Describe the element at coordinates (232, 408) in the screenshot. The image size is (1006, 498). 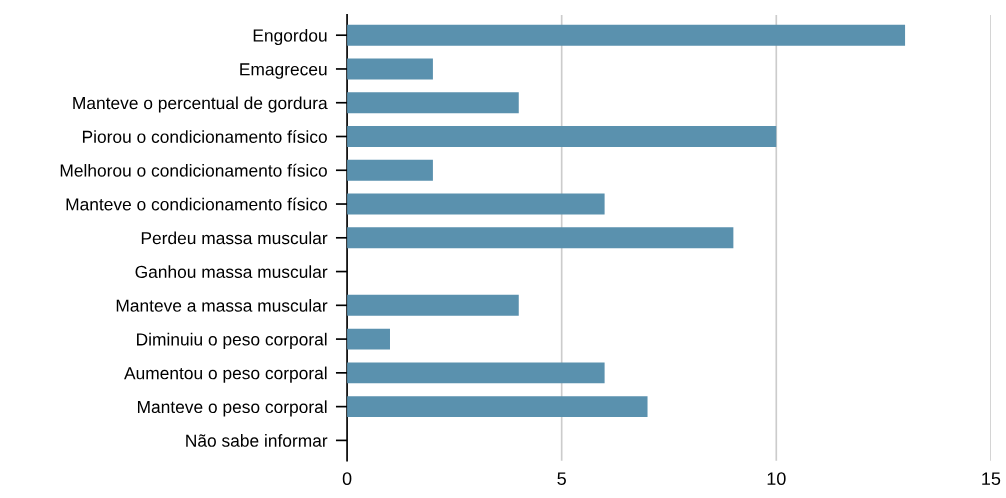
I see `y-tick-label: Manteve o peso corporal` at that location.